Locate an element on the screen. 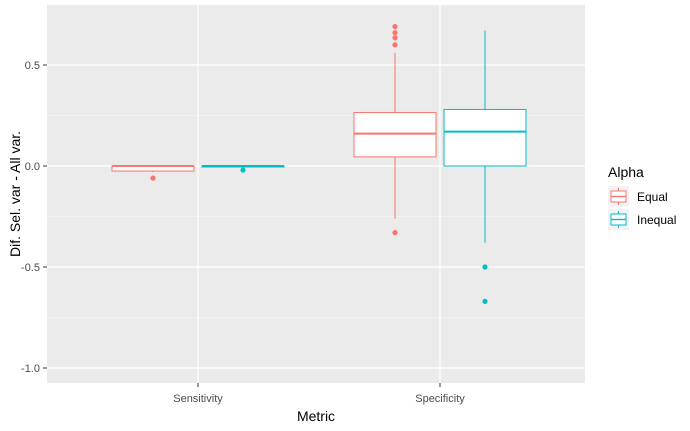 Image resolution: width=690 pixels, height=431 pixels. legend-item-equal: Equal is located at coordinates (638, 196).